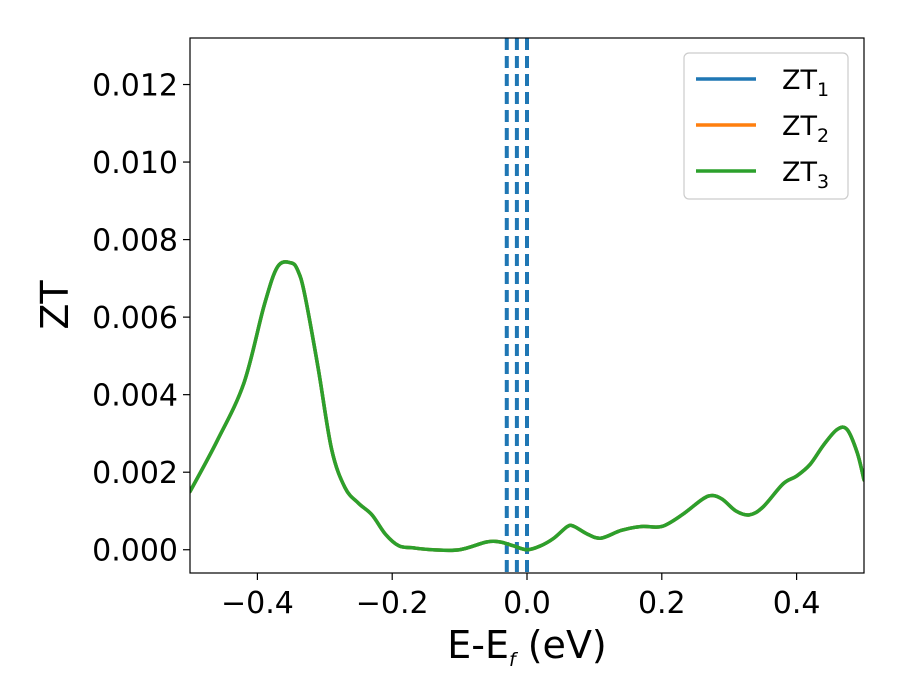  I want to click on y-tick-label: 0.002, so click(135, 473).